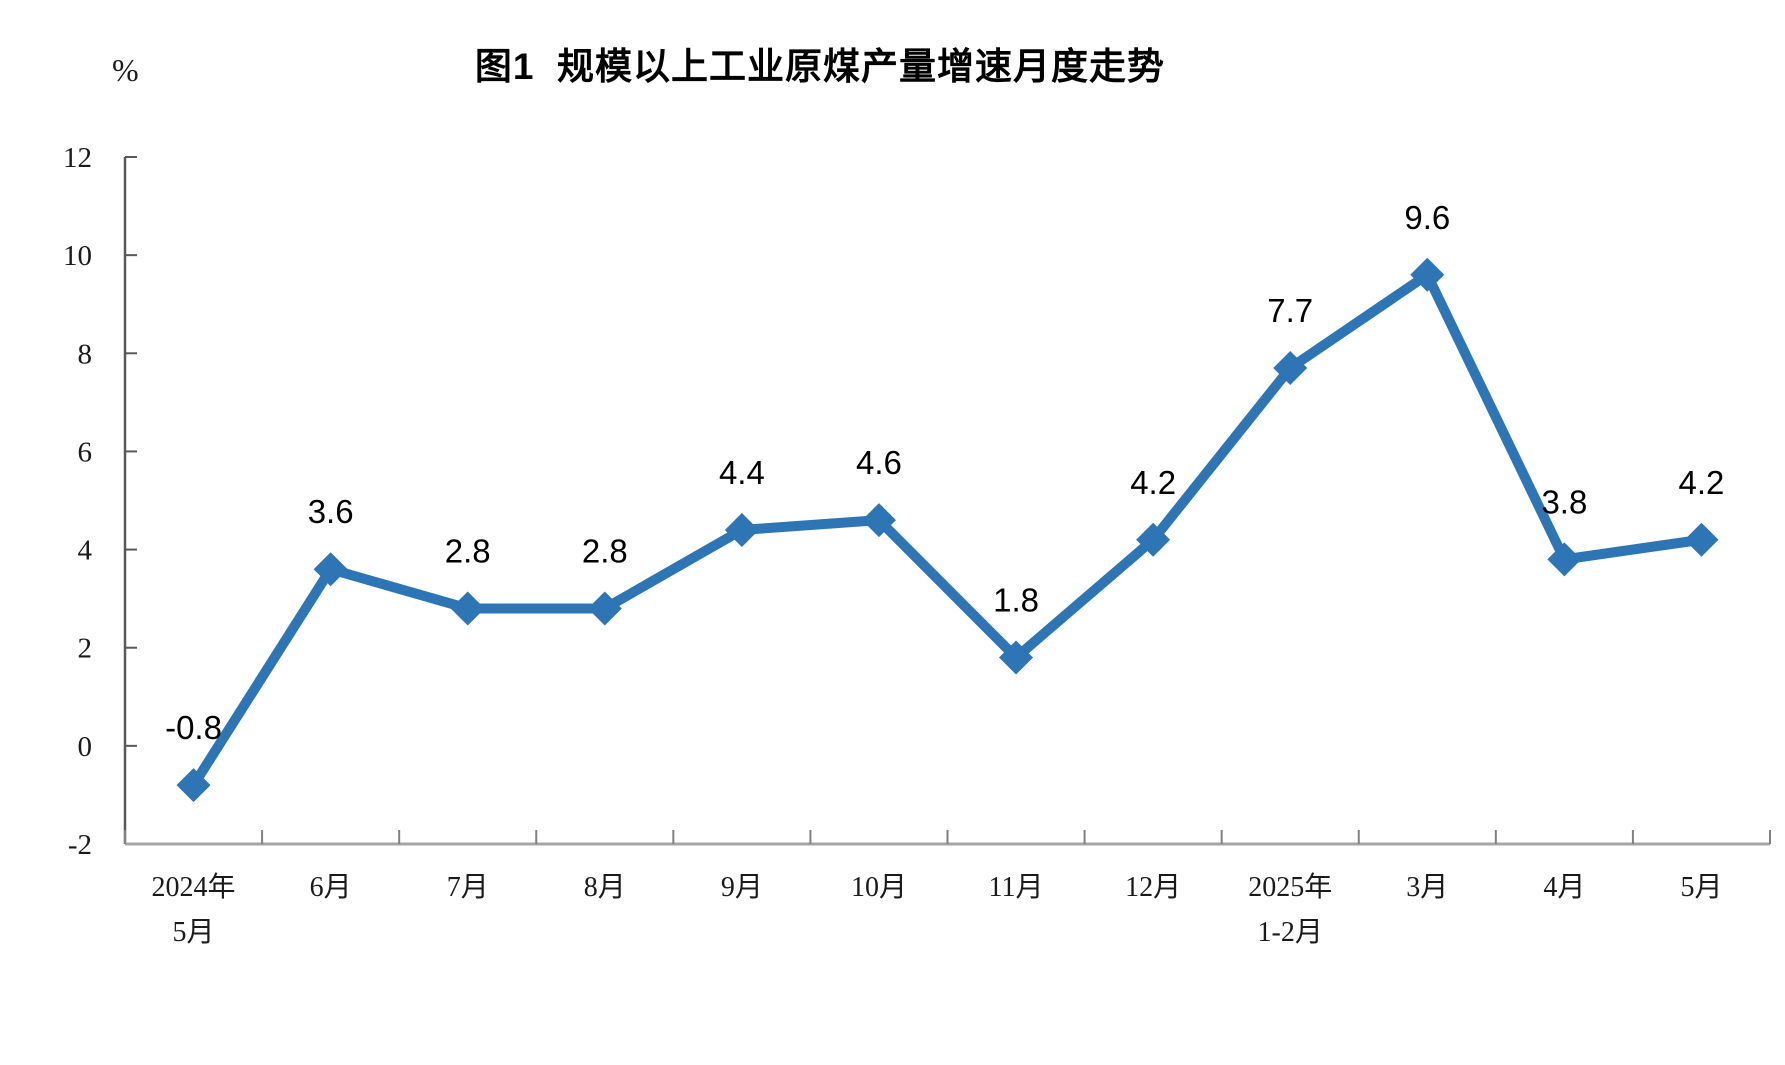 Image resolution: width=1785 pixels, height=1065 pixels. I want to click on x-category-label: 2024年 5月, so click(194, 909).